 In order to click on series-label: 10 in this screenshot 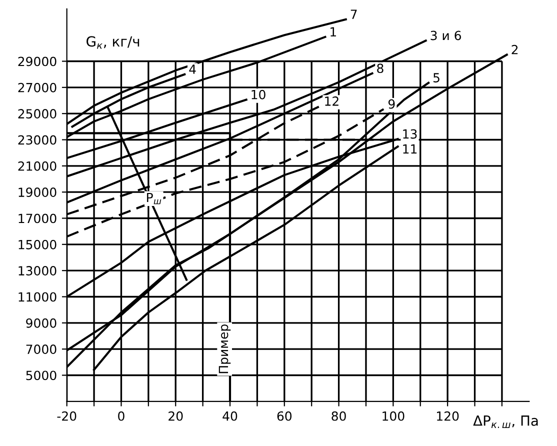, I will do `click(259, 95)`.